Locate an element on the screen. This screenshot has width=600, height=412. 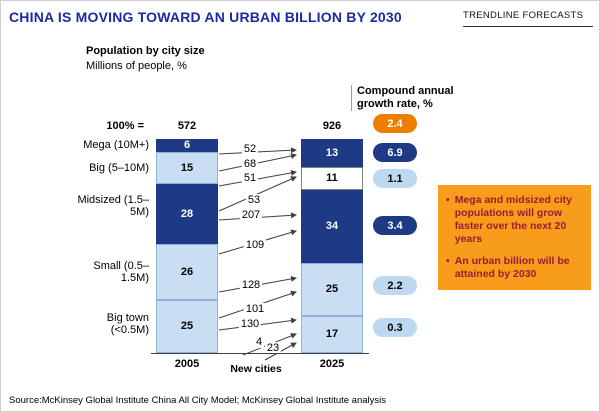
chart-subtitle: Population by city size is located at coordinates (145, 51).